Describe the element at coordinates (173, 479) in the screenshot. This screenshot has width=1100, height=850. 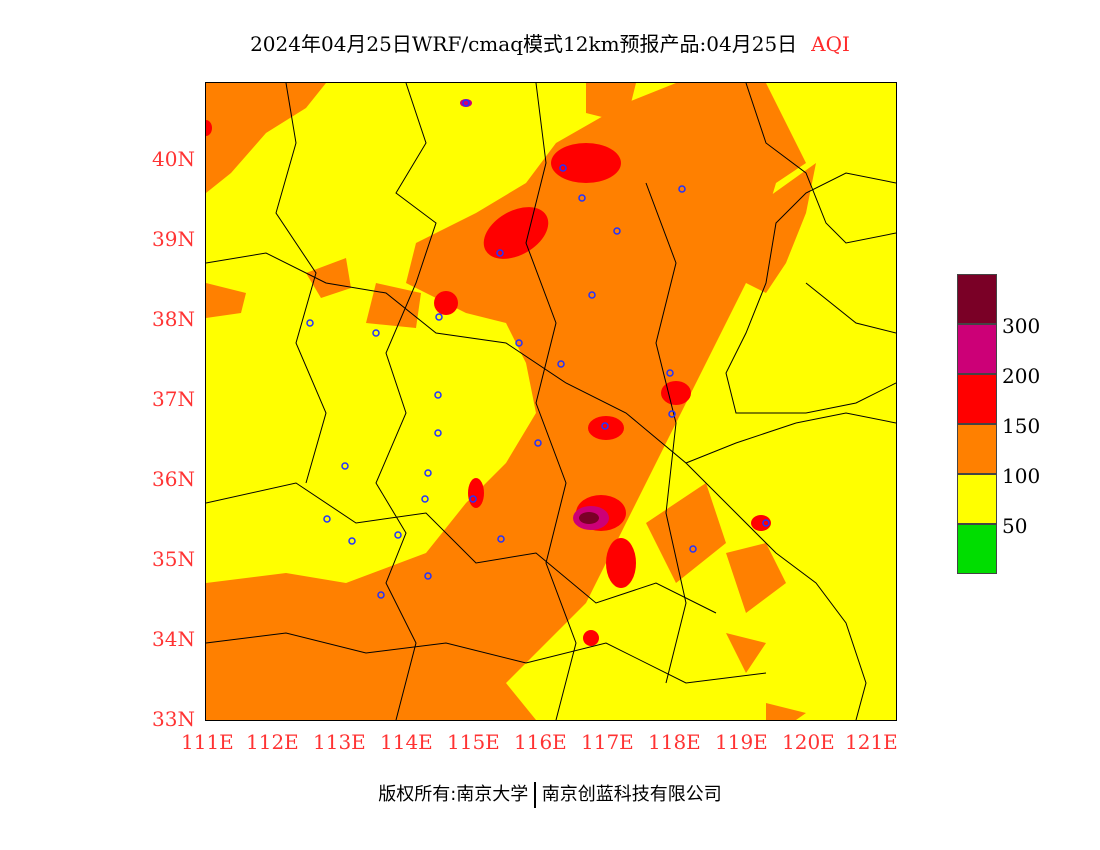
I see `y-tick-label: 36N` at that location.